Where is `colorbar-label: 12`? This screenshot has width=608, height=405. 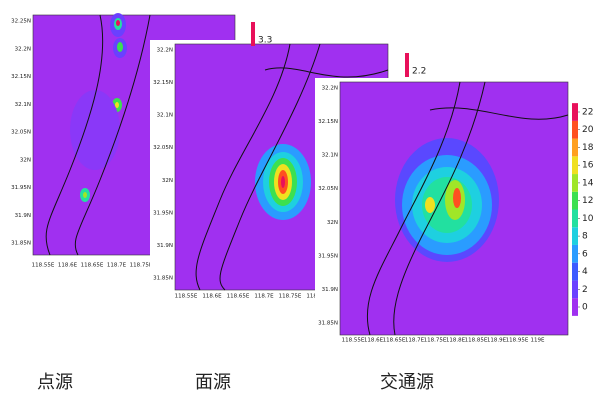
colorbar-label: 12 is located at coordinates (587, 201).